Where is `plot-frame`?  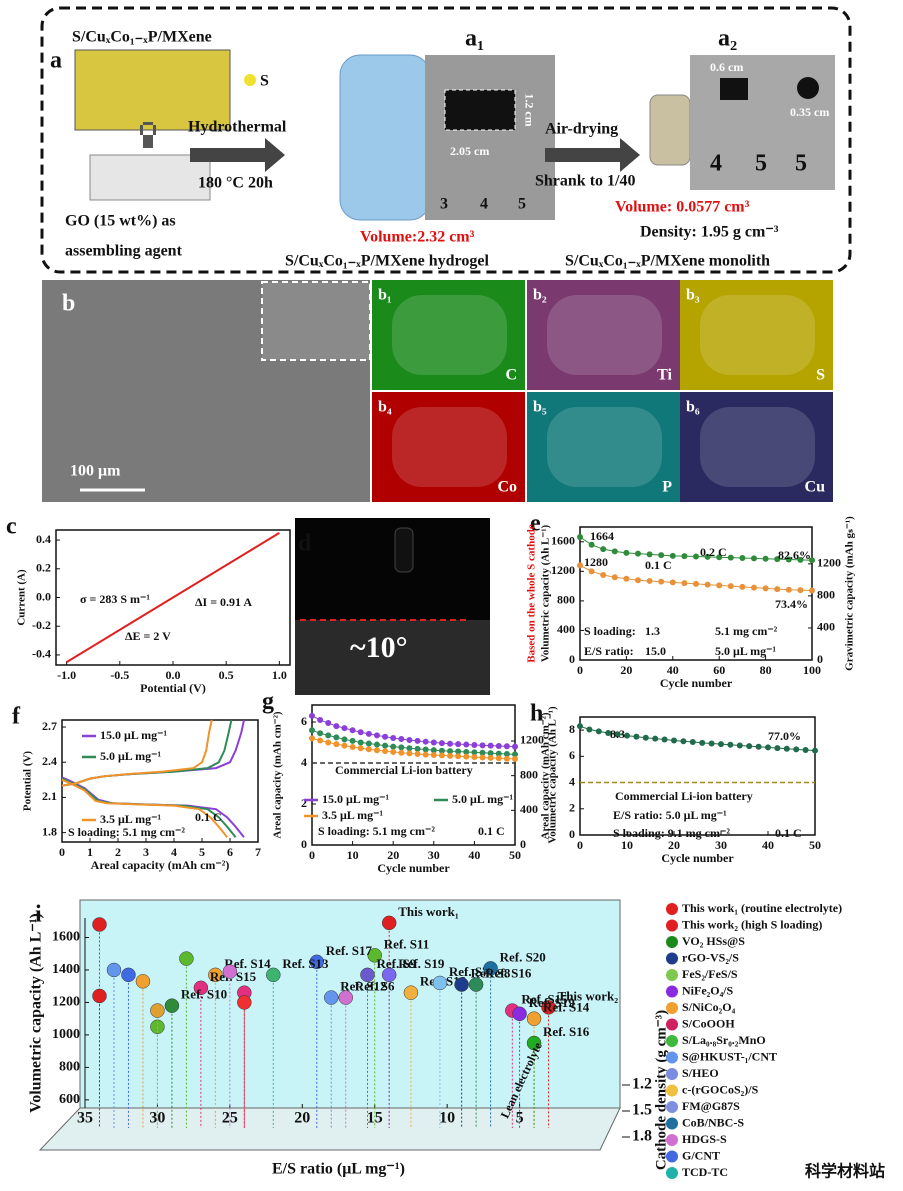
plot-frame is located at coordinates (160, 781).